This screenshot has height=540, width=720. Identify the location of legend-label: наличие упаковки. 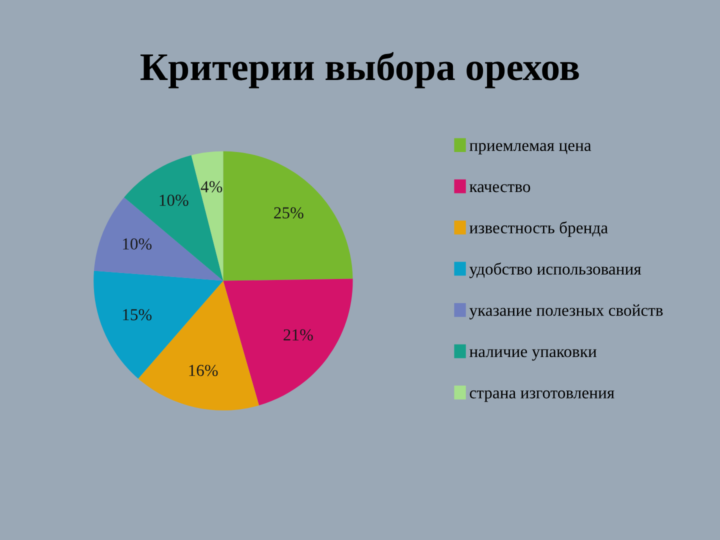
(533, 355).